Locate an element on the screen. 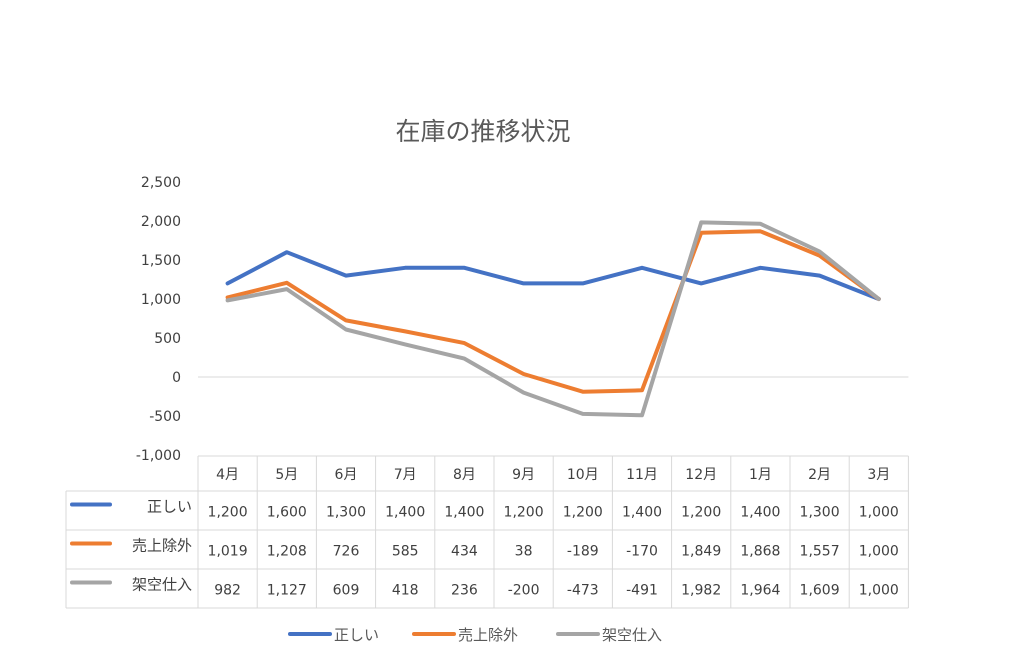  table-cell: 1,982 is located at coordinates (701, 591).